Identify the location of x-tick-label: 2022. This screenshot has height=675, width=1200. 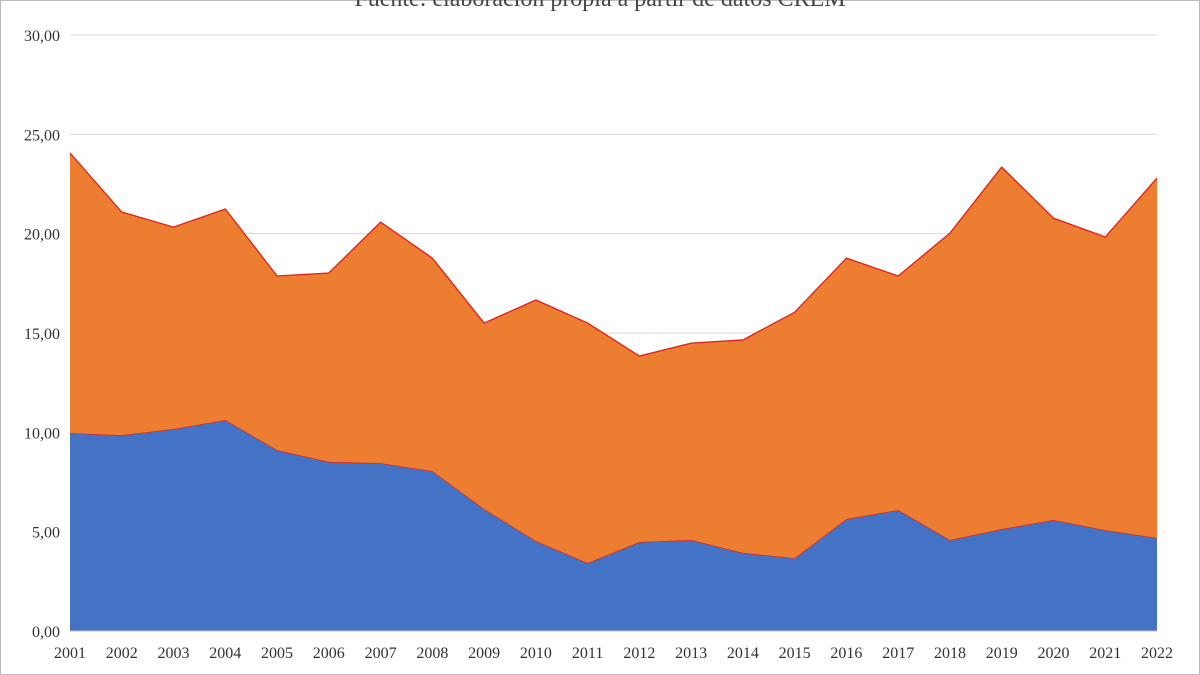
(1157, 653).